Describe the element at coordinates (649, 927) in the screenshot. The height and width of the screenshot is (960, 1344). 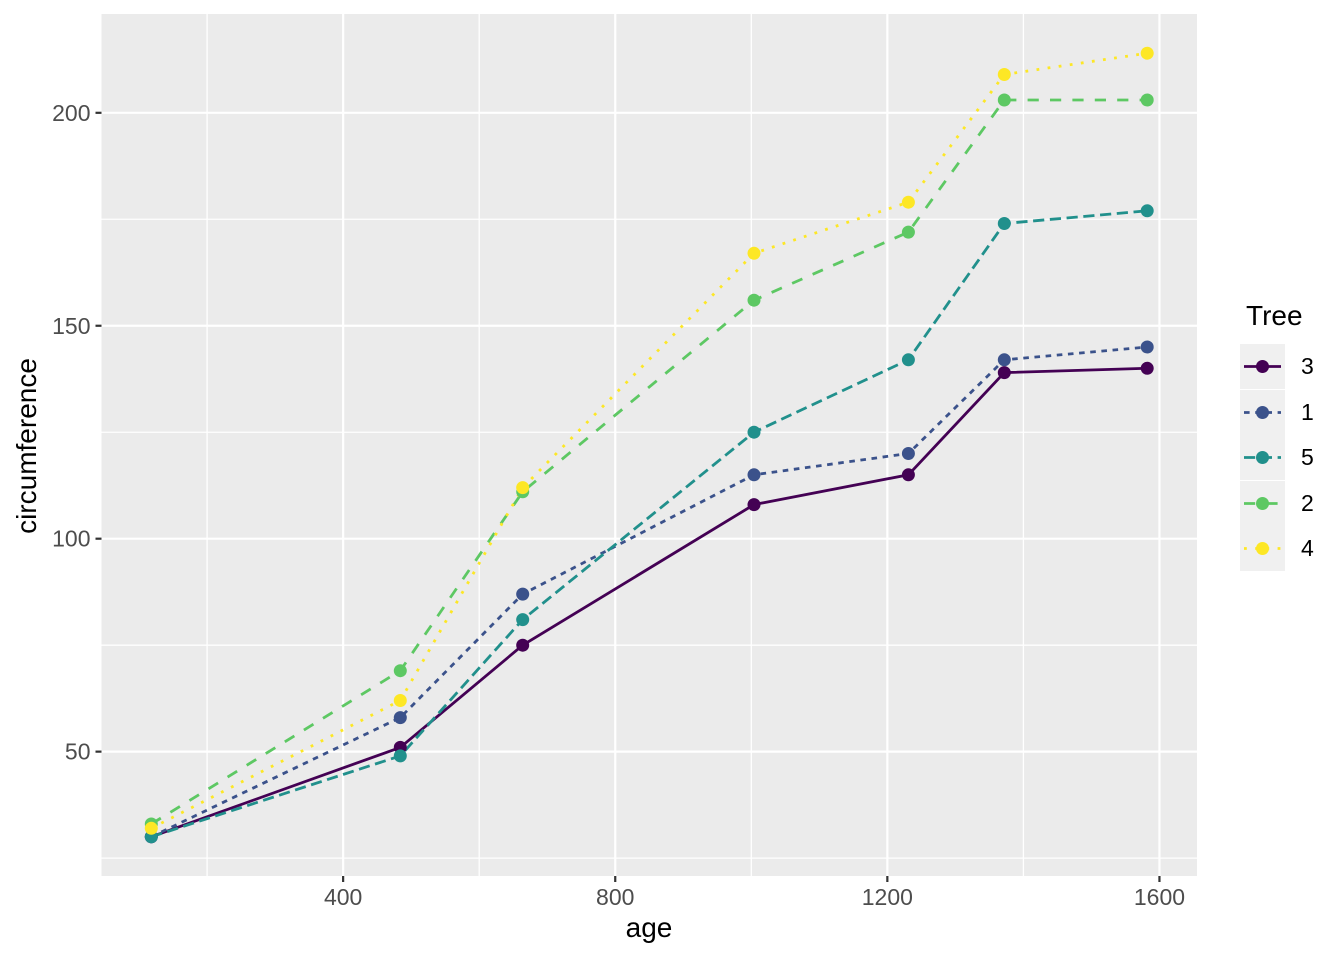
I see `x-axis-title: age` at that location.